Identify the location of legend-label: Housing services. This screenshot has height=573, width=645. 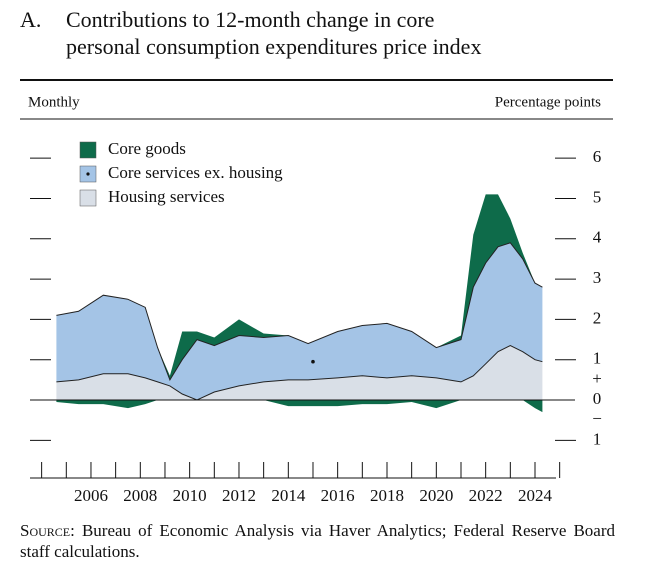
(166, 196).